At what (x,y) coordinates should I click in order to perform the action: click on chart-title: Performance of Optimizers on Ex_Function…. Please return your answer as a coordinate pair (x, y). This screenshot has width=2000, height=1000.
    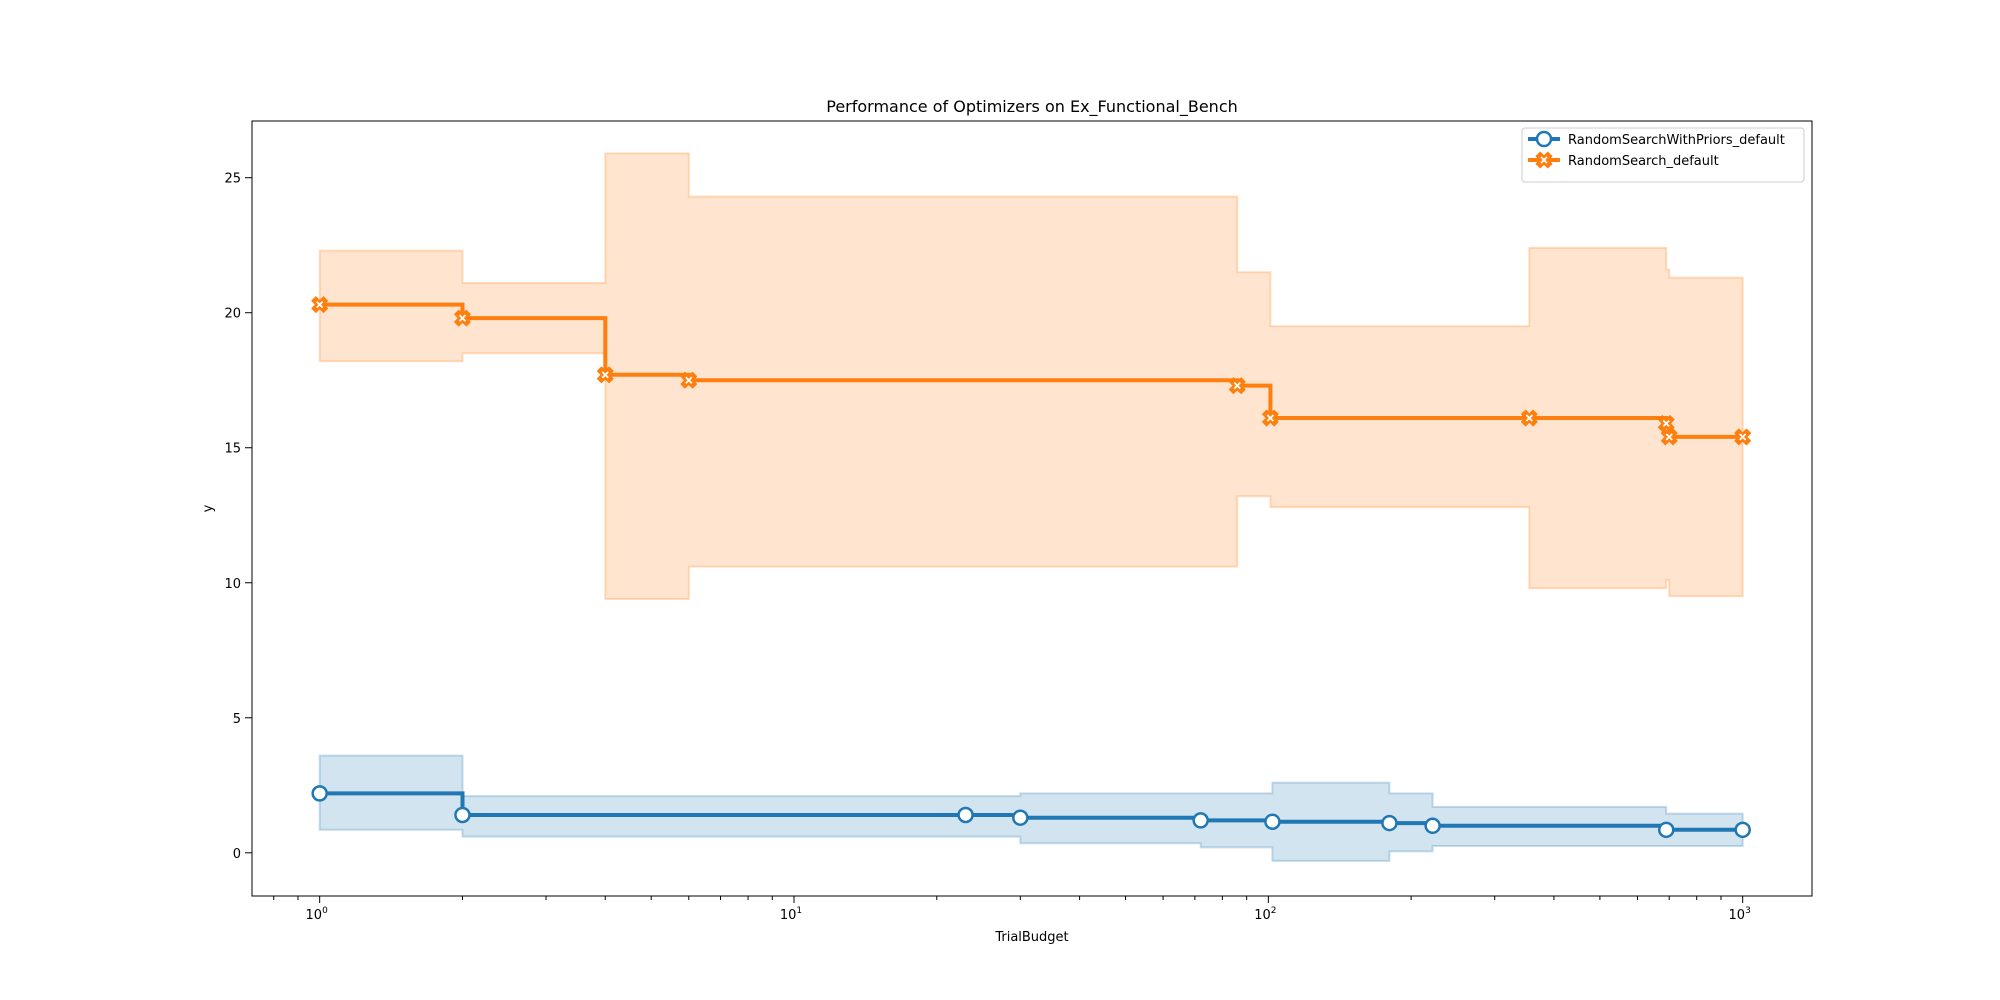
    Looking at the image, I should click on (1032, 107).